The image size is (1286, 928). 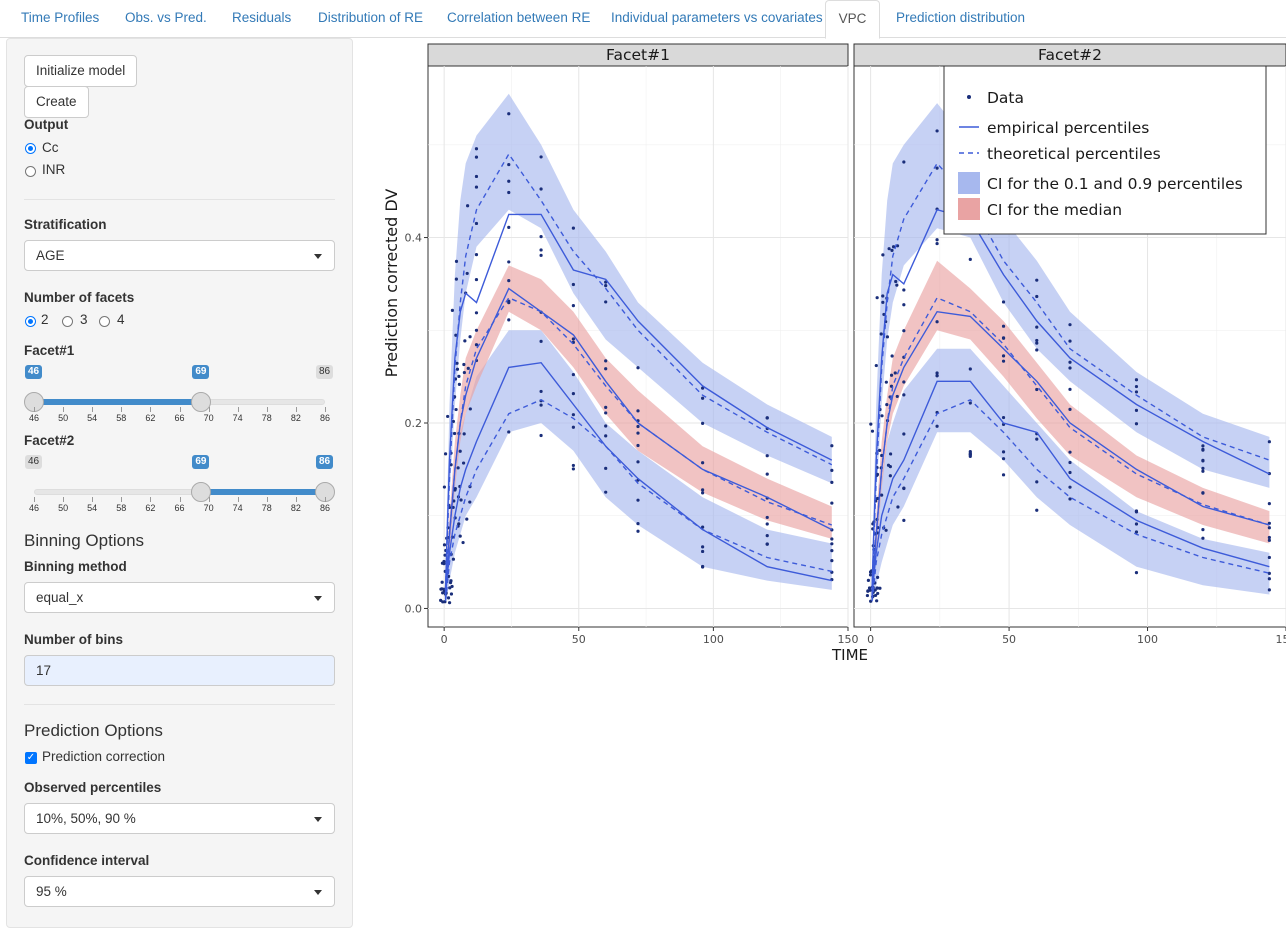 I want to click on confidence-interval-select: 95 %, so click(x=179, y=891).